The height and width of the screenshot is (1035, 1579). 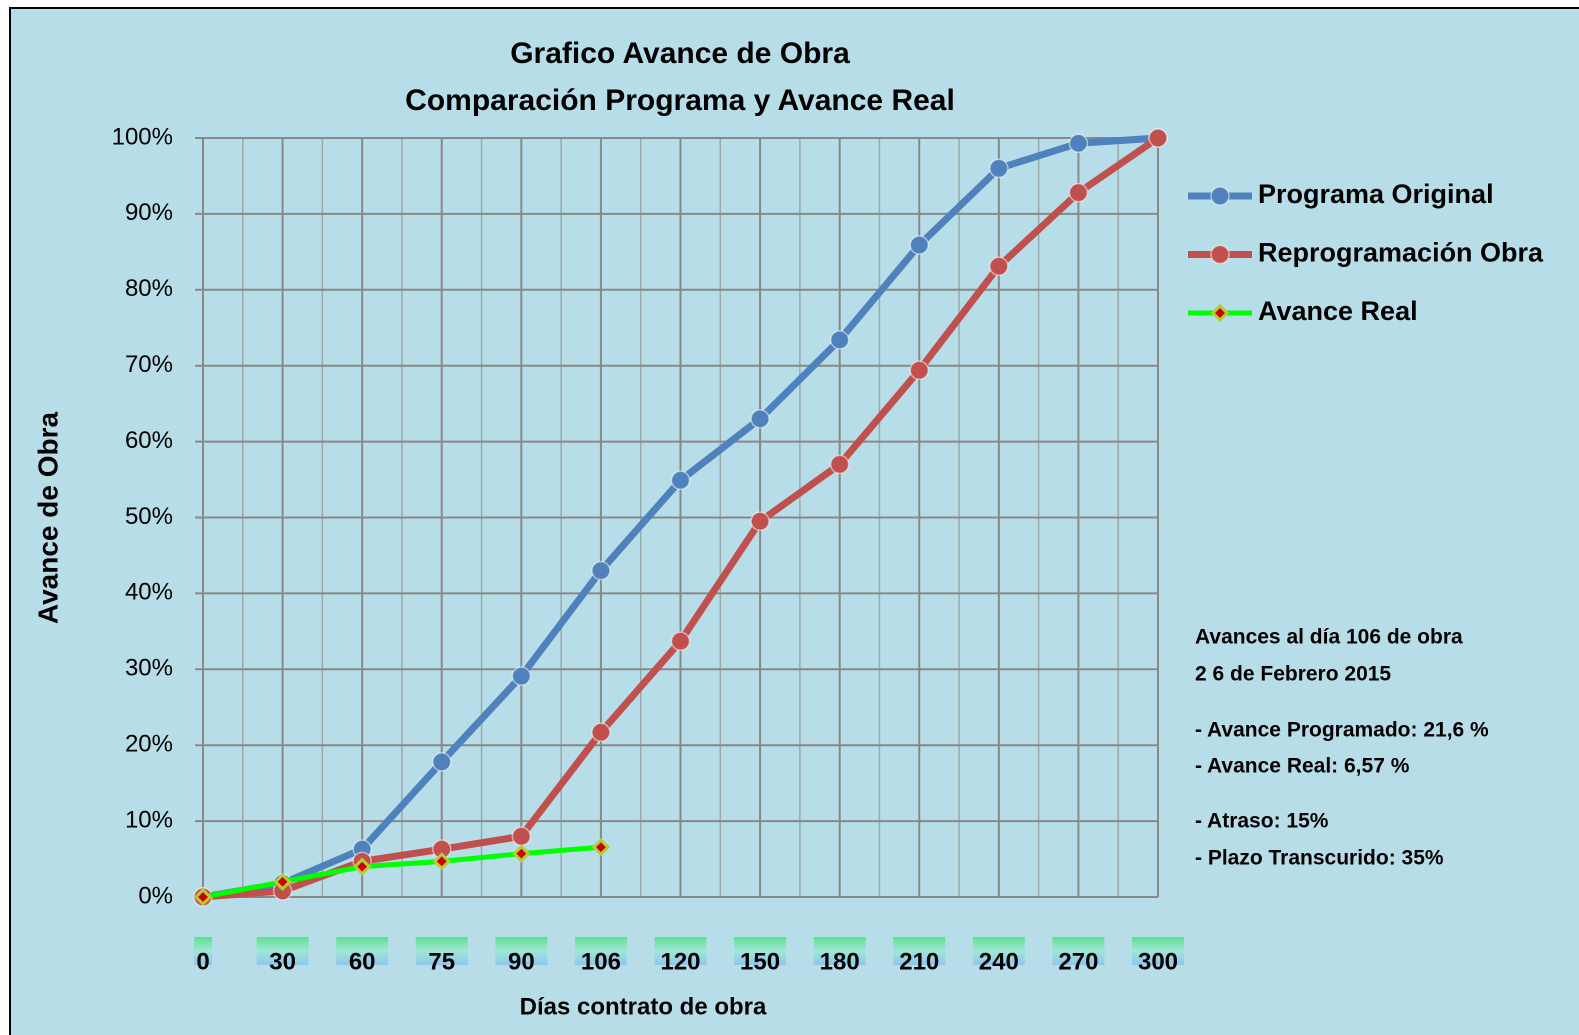 What do you see at coordinates (149, 364) in the screenshot?
I see `y-tick-label: 70%` at bounding box center [149, 364].